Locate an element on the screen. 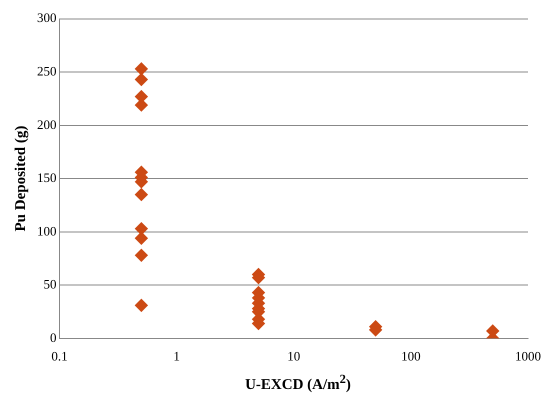  x-tick-label: 0.1 is located at coordinates (59, 356).